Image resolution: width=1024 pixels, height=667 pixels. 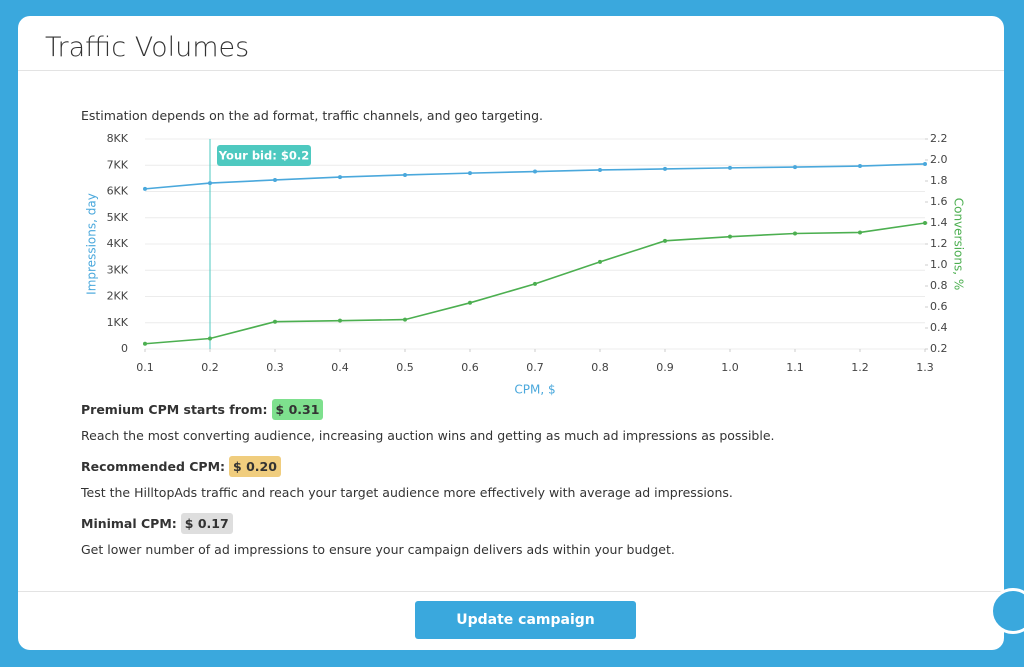 I want to click on y-tick-label: 6KK, so click(x=118, y=191).